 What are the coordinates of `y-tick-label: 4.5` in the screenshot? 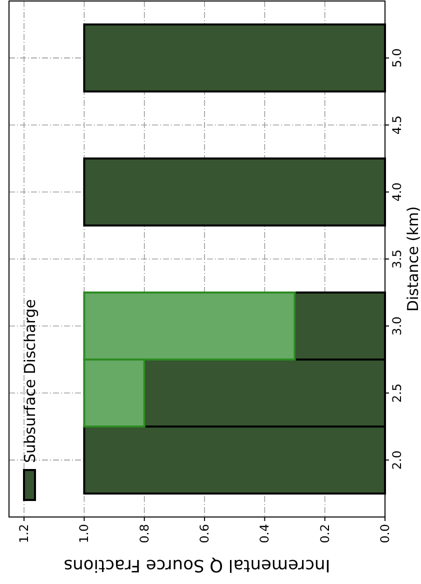 It's located at (397, 125).